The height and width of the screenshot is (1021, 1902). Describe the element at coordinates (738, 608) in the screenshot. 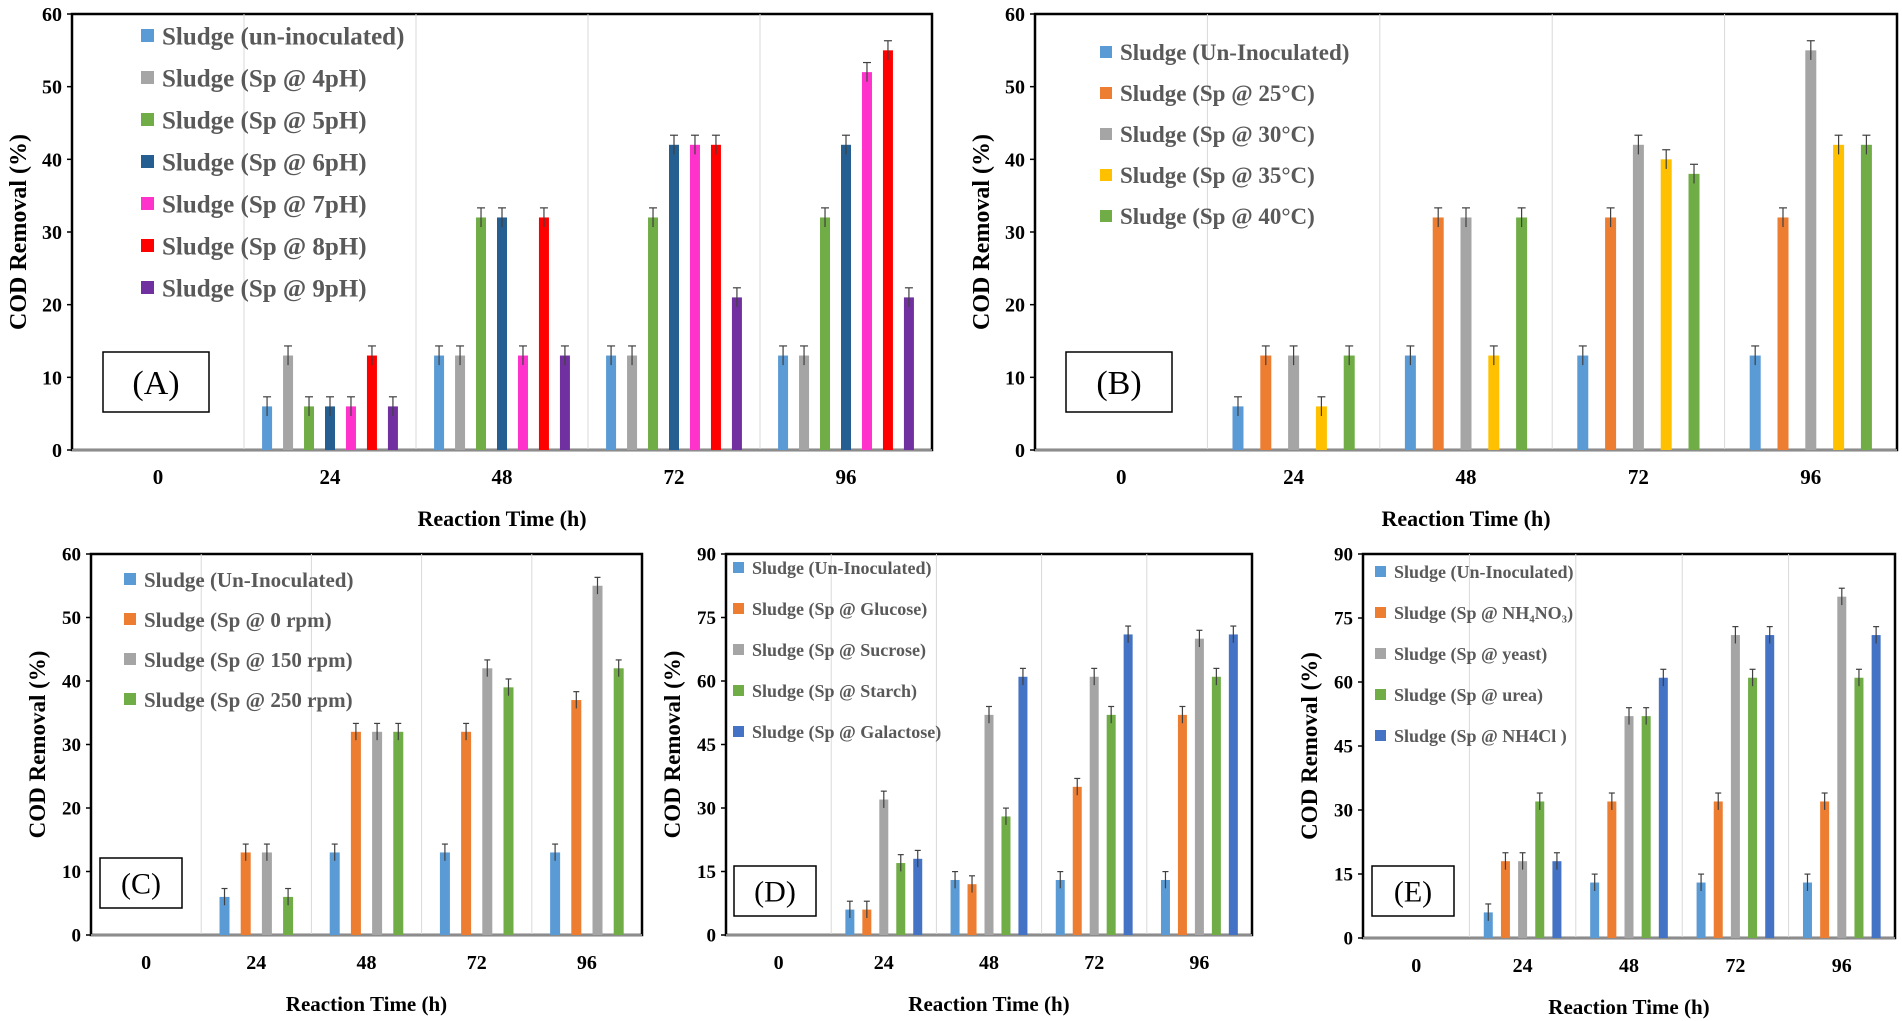

I see `legend-swatch-sludge-sp-glucose` at that location.